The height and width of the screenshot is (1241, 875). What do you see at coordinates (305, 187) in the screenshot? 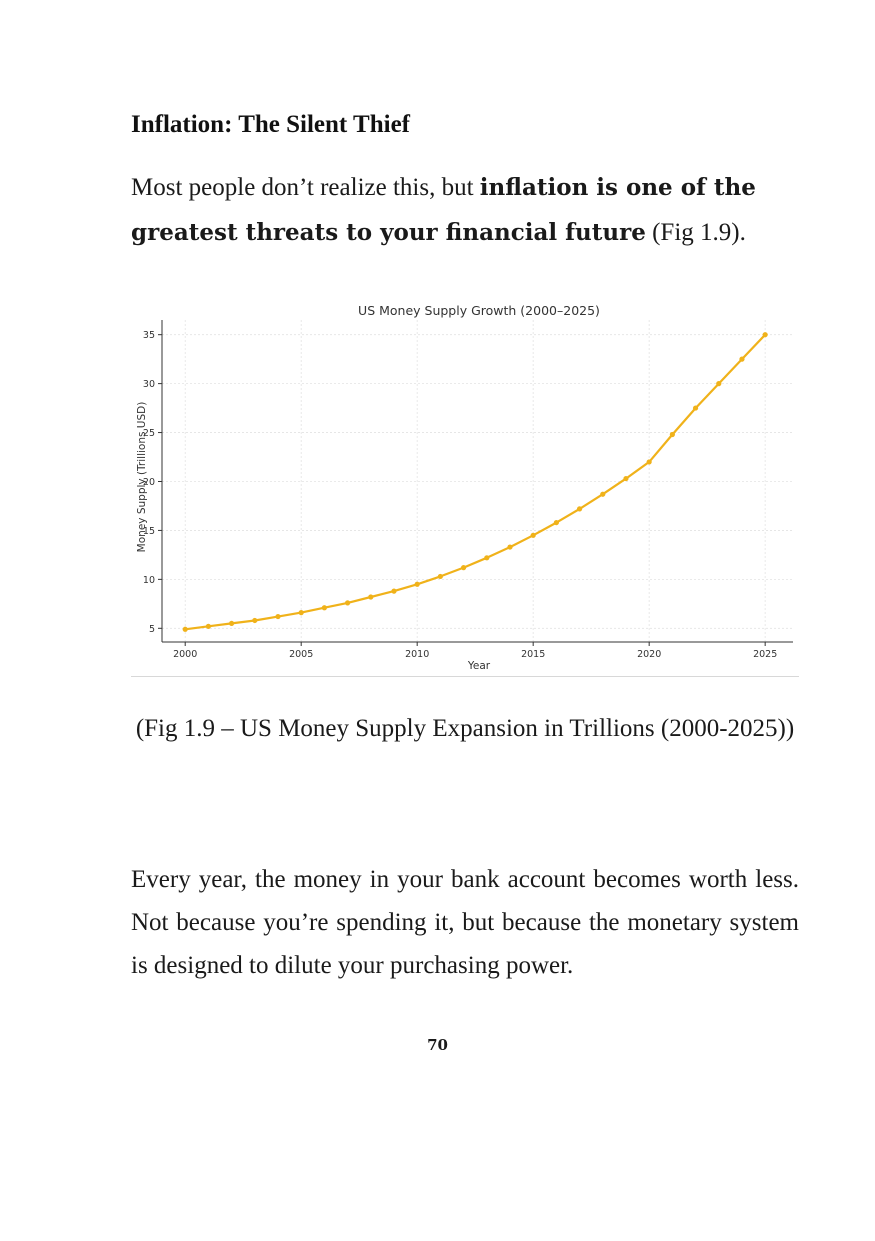
I see `intro-lead-text: Most people don’t realize this, but` at bounding box center [305, 187].